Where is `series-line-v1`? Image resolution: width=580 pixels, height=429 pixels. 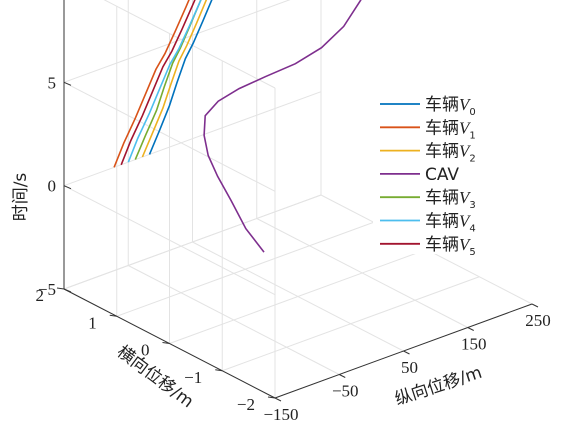 series-line-v1 is located at coordinates (151, 84).